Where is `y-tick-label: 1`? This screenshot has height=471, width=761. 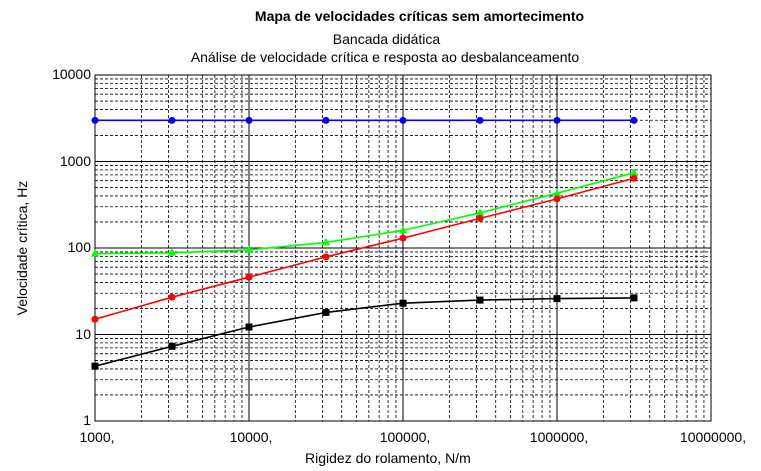
y-tick-label: 1 is located at coordinates (87, 420).